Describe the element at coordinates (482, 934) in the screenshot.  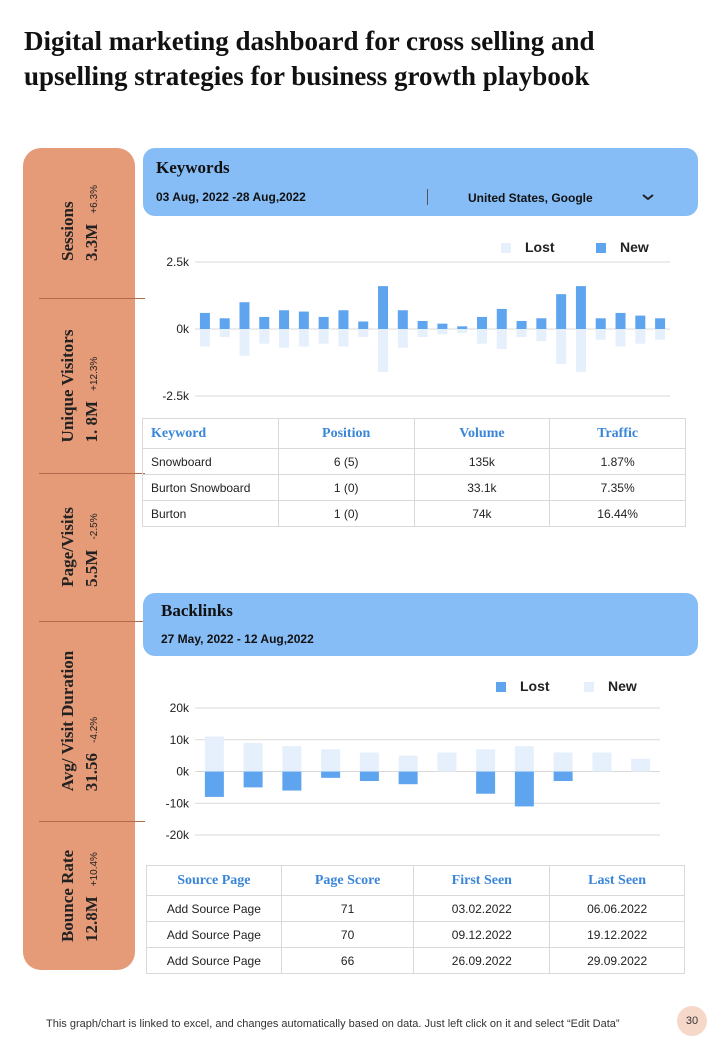
I see `table-cell: 09.12.2022` at that location.